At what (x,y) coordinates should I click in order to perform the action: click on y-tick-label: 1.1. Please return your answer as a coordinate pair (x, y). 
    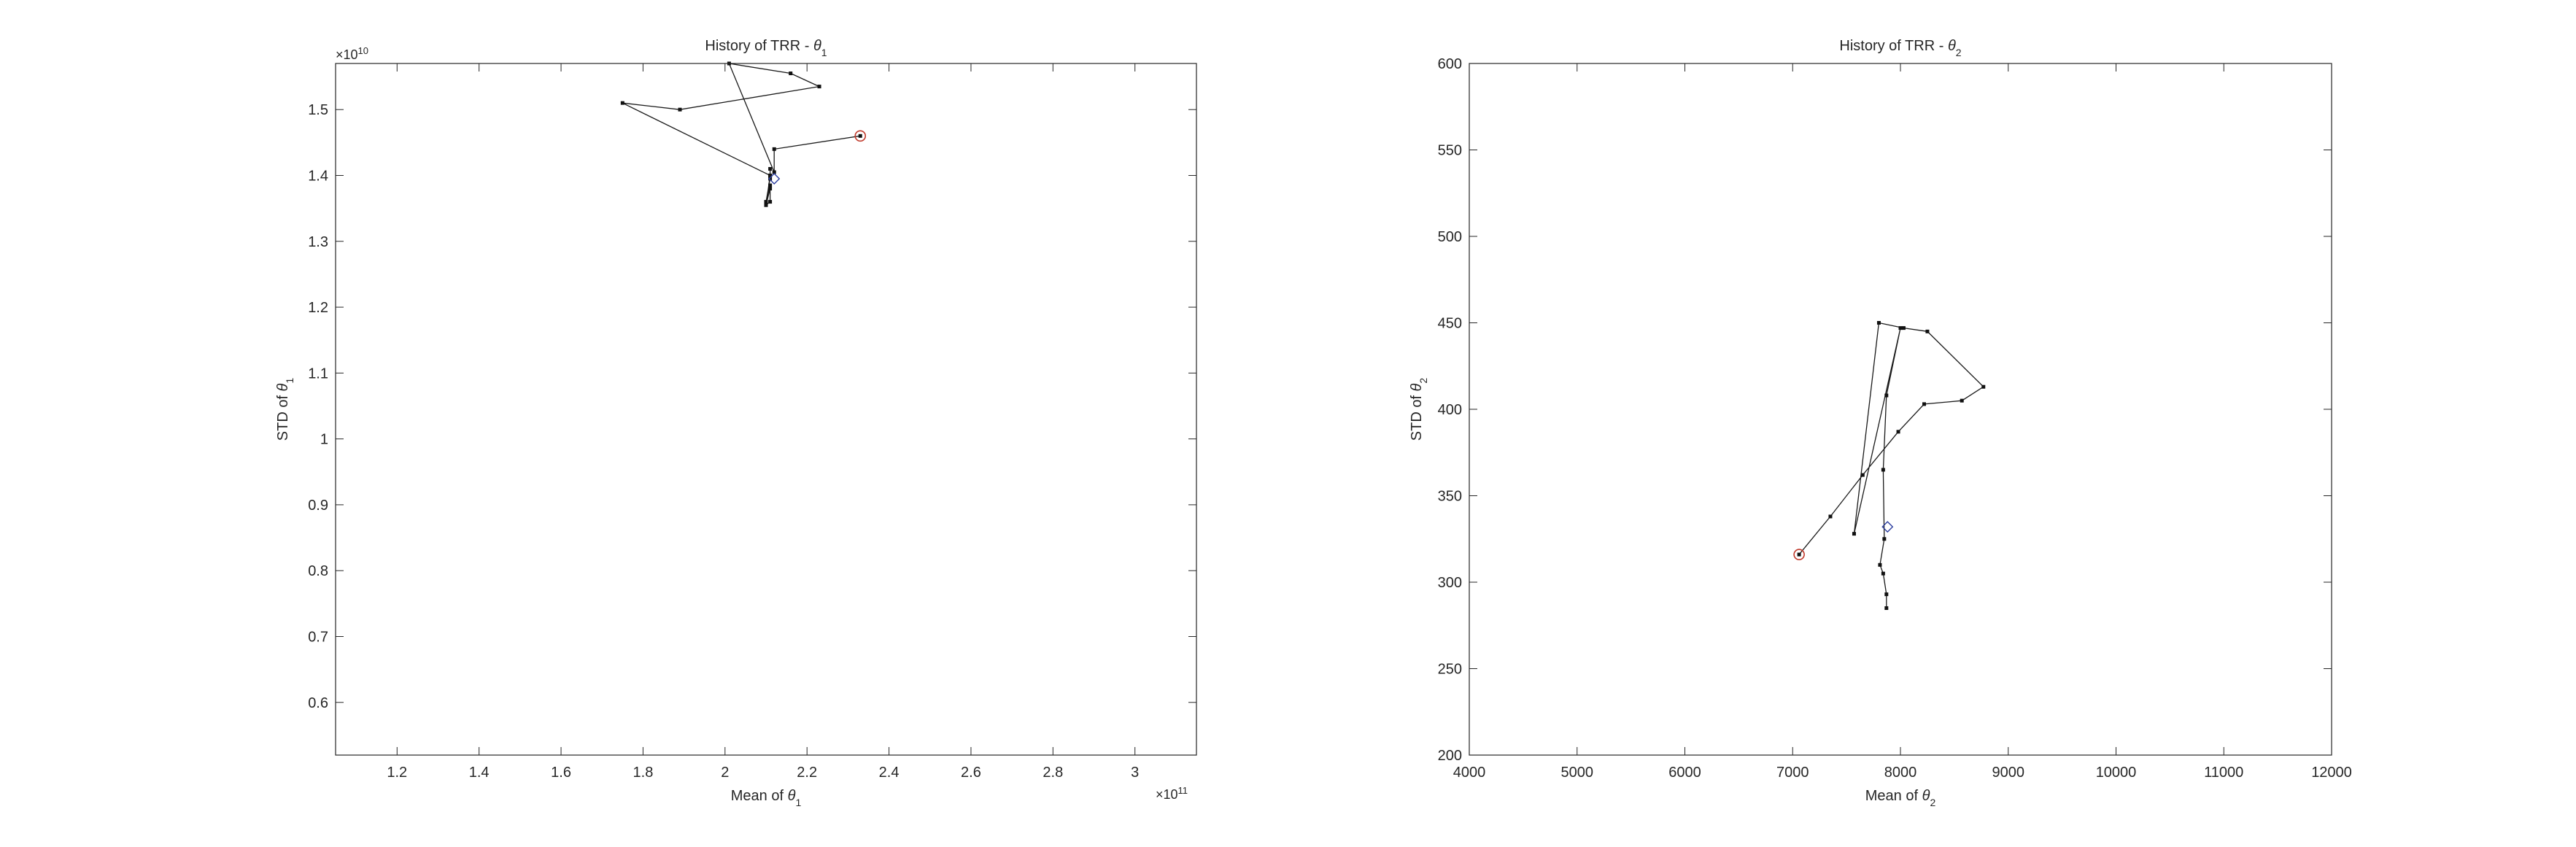
    Looking at the image, I should click on (318, 374).